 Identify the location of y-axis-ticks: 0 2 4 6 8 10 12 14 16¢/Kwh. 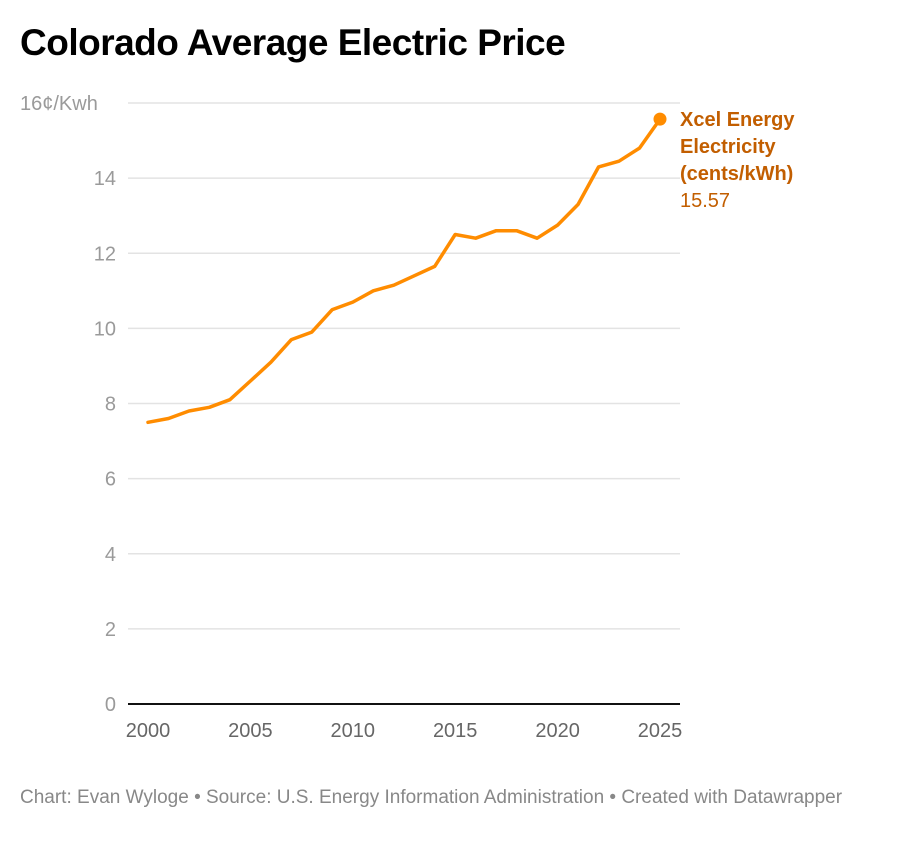
(72, 403).